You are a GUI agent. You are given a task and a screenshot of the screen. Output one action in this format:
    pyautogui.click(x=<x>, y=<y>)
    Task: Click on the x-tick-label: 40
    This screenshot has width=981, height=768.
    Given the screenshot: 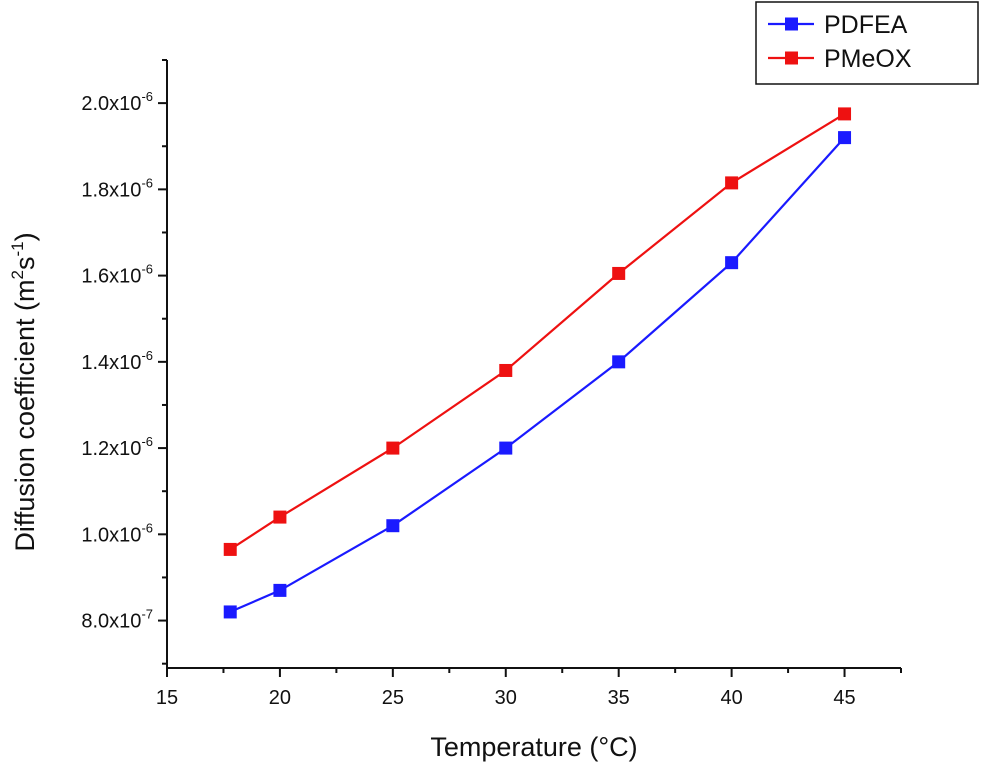 What is the action you would take?
    pyautogui.click(x=731, y=698)
    